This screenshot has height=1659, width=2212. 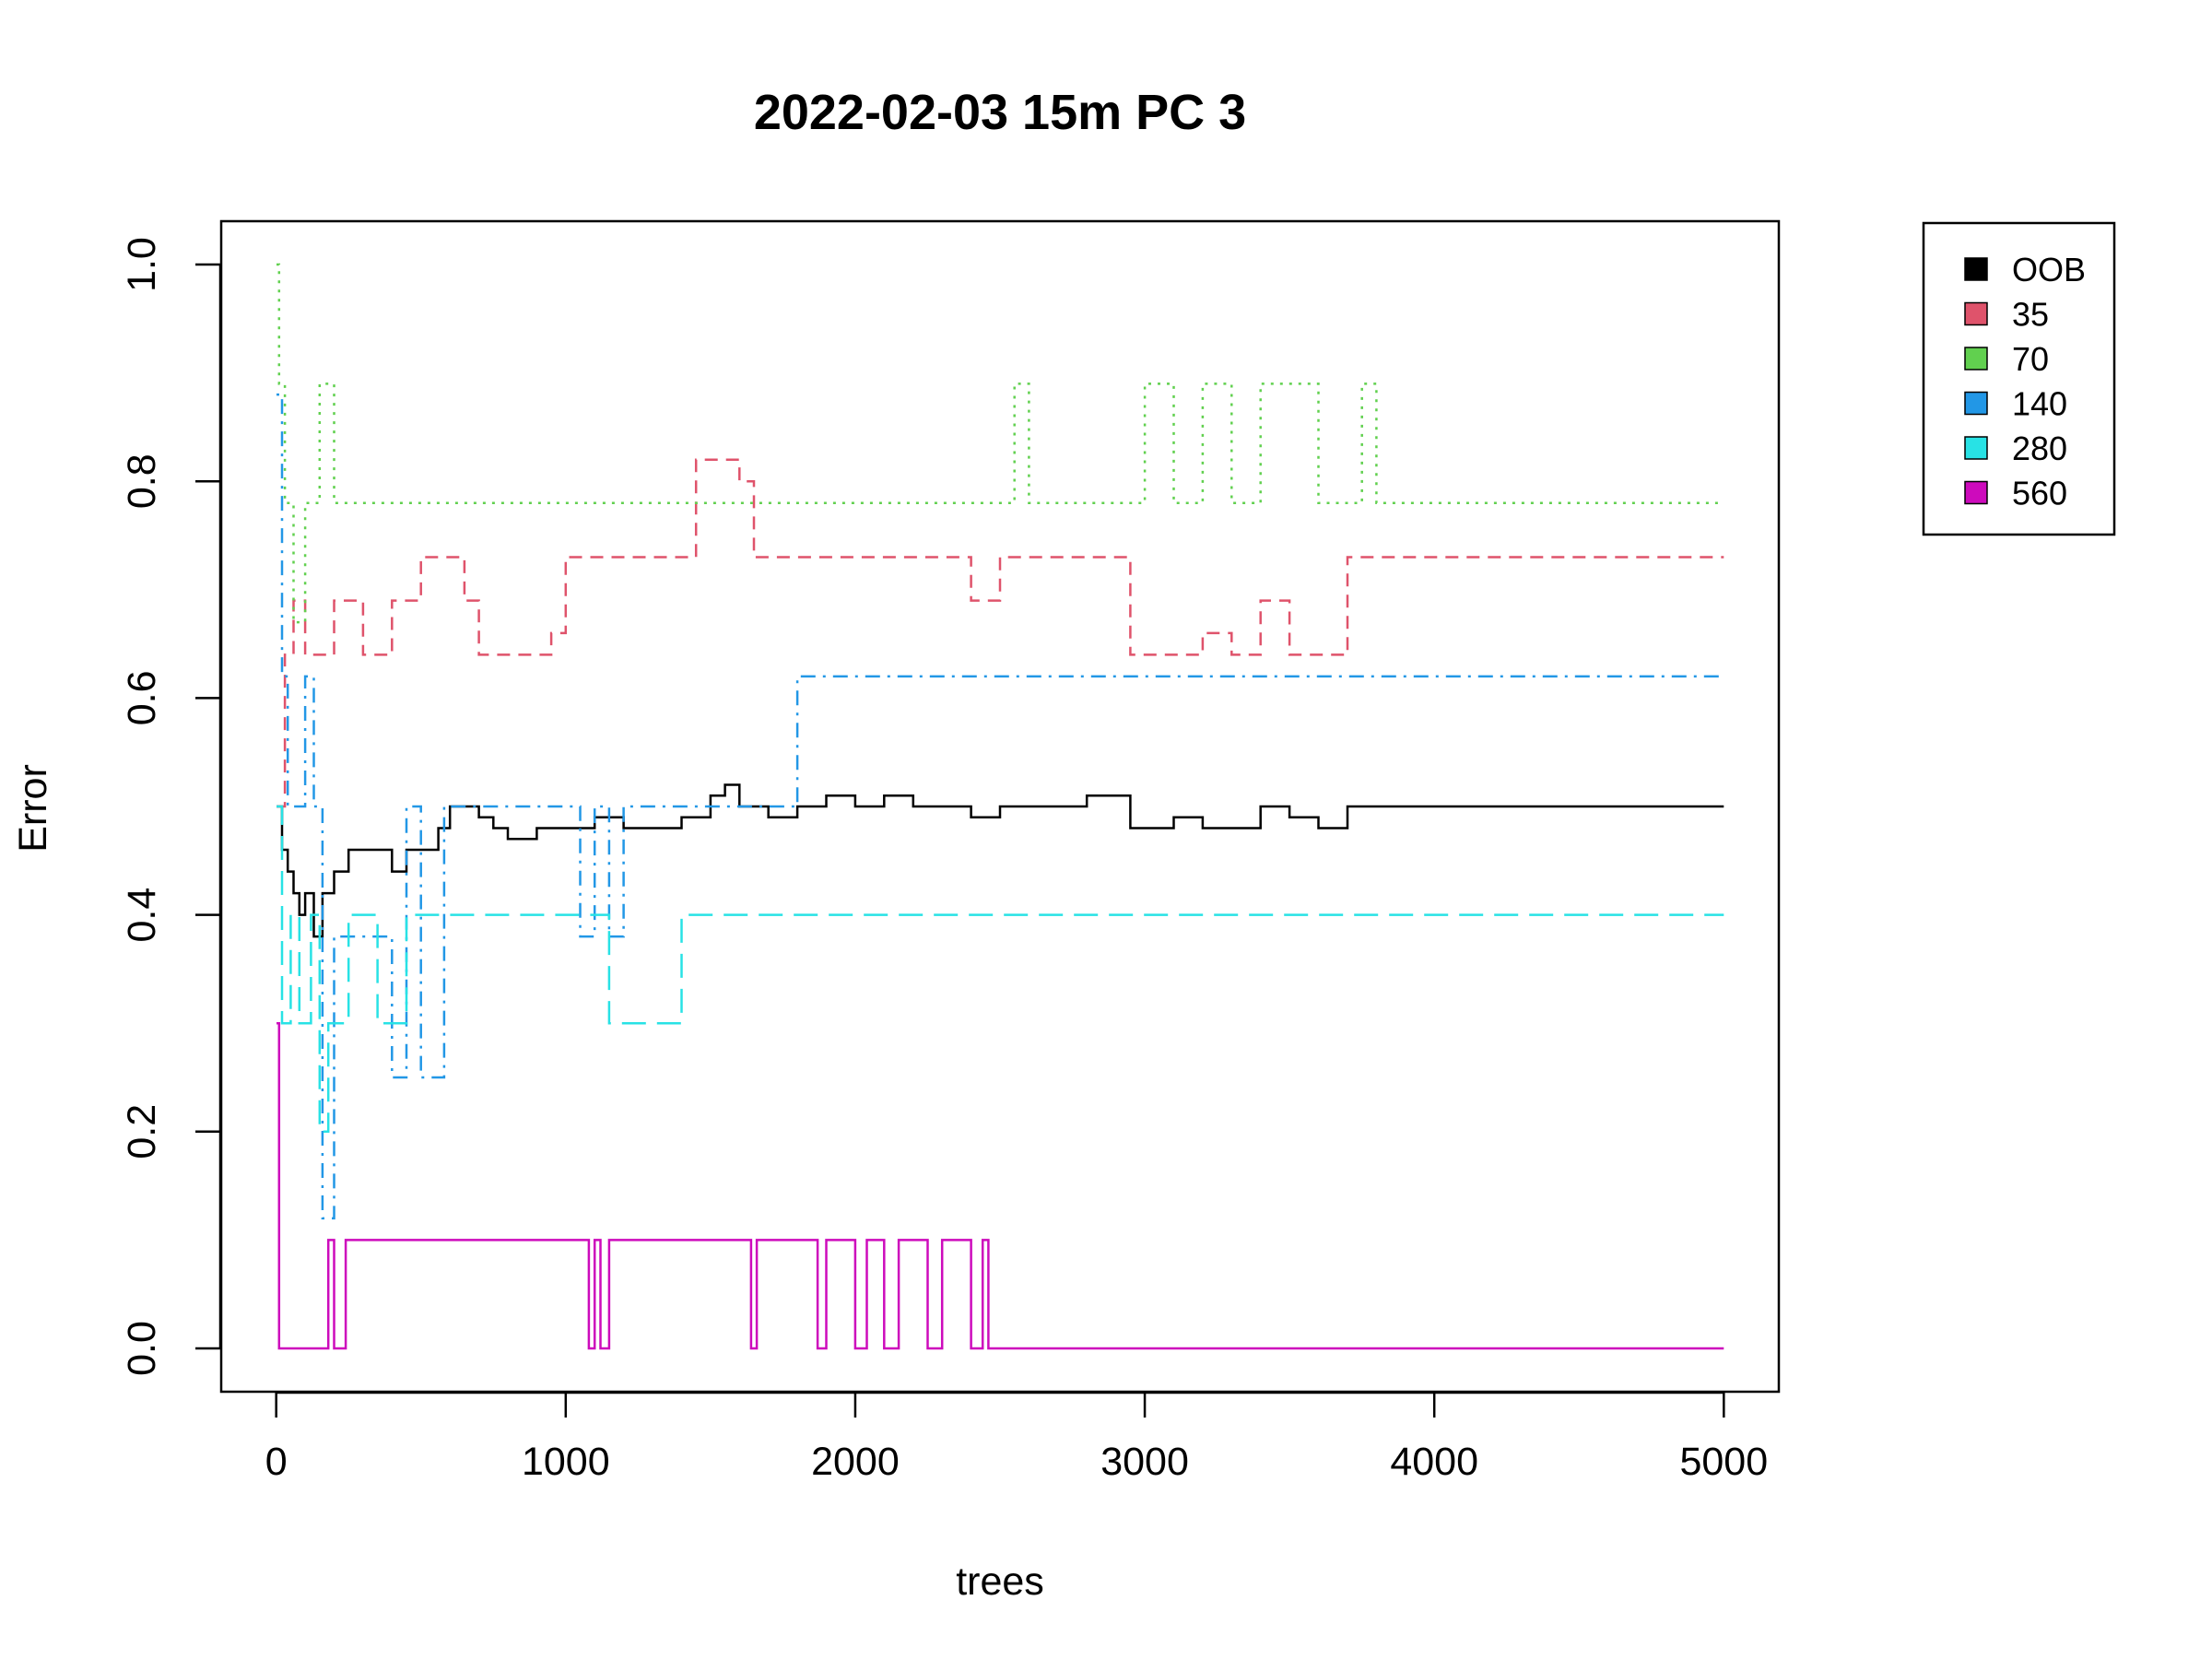 I want to click on y-tick-label: 0.8, so click(x=142, y=481).